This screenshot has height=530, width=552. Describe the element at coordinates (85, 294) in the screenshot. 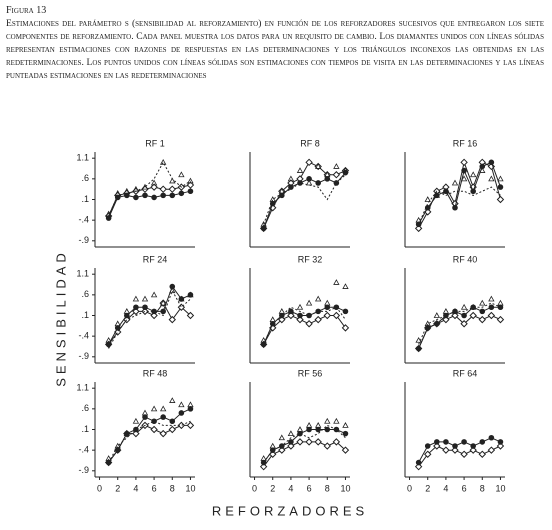

I see `y-tick-label: .6` at that location.